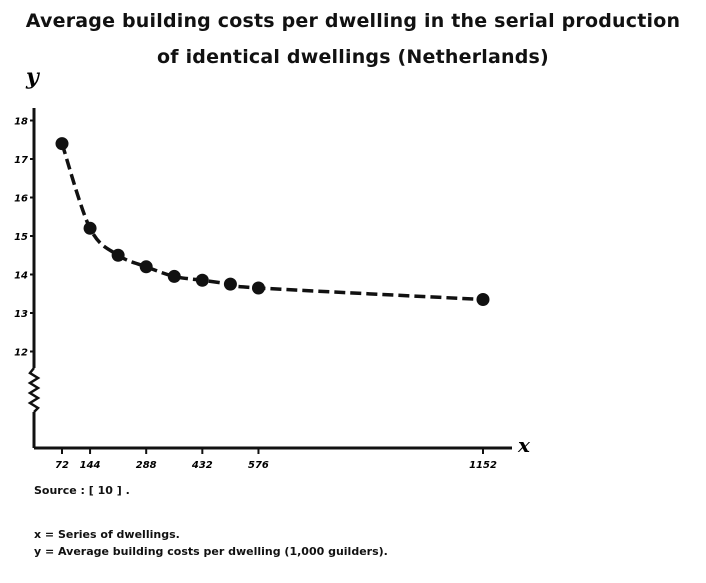  I want to click on y-axis-break, so click(34, 390).